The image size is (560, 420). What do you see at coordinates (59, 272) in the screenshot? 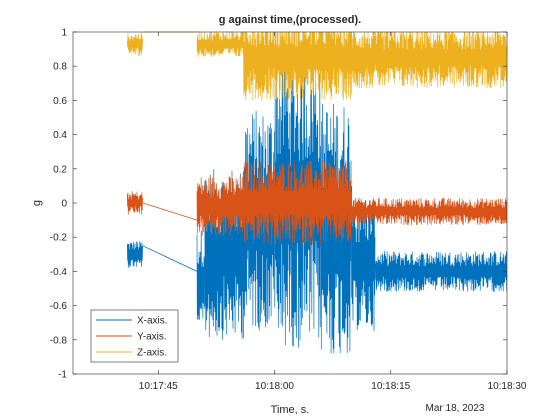
I see `y-tick-label: -0.4` at bounding box center [59, 272].